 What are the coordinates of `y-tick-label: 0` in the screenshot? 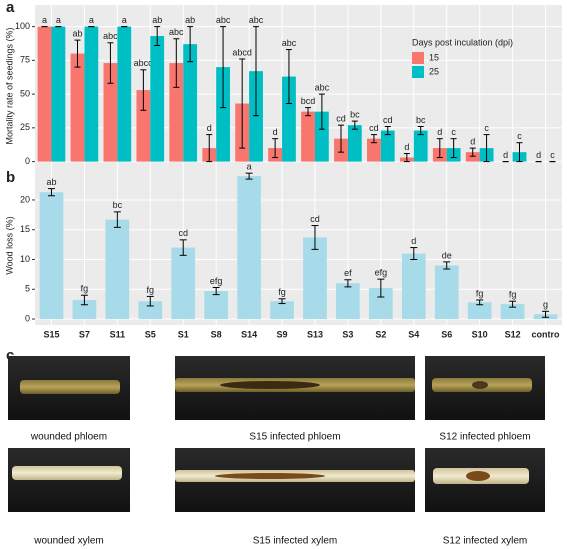 It's located at (27, 161).